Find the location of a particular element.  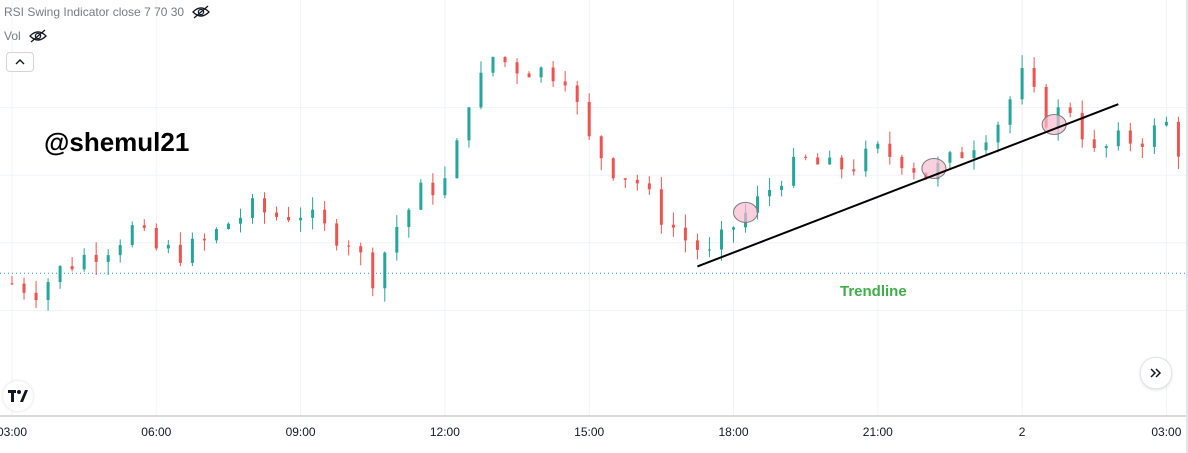

x-tick-label: 06:00 is located at coordinates (156, 432).